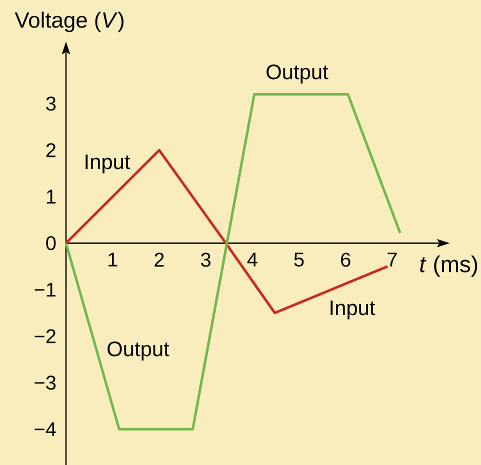 The width and height of the screenshot is (481, 465). I want to click on x-axis-title: t (ms), so click(449, 266).